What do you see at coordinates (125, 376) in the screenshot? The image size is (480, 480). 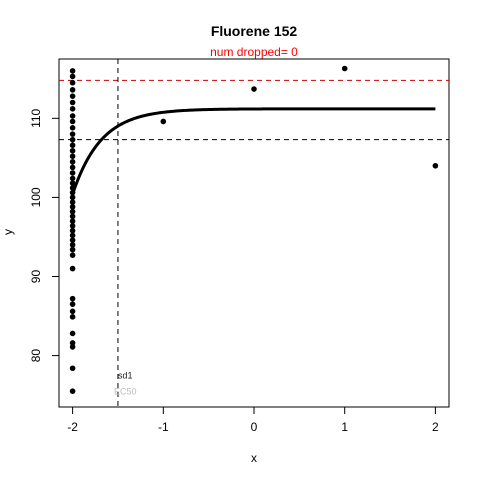 I see `annotation-label: sd1` at bounding box center [125, 376].